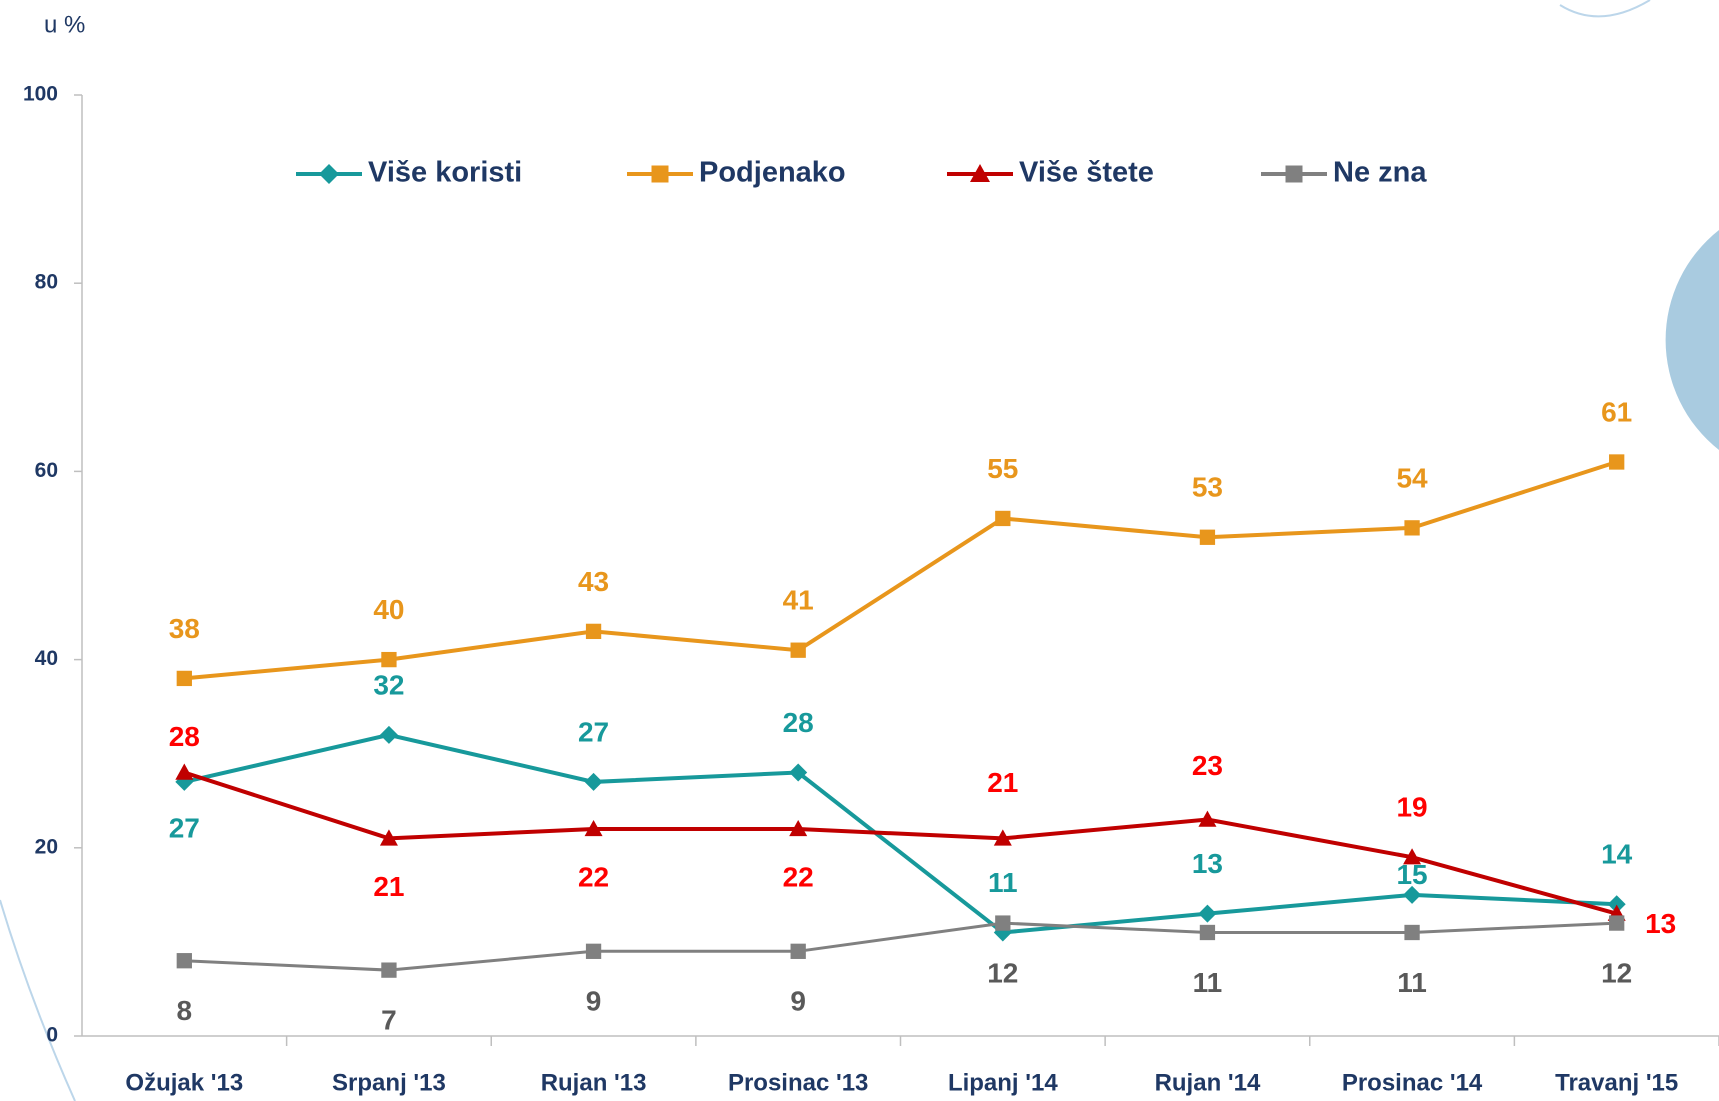 This screenshot has width=1719, height=1101. I want to click on x-tick-label: Lipanj '14, so click(1003, 1082).